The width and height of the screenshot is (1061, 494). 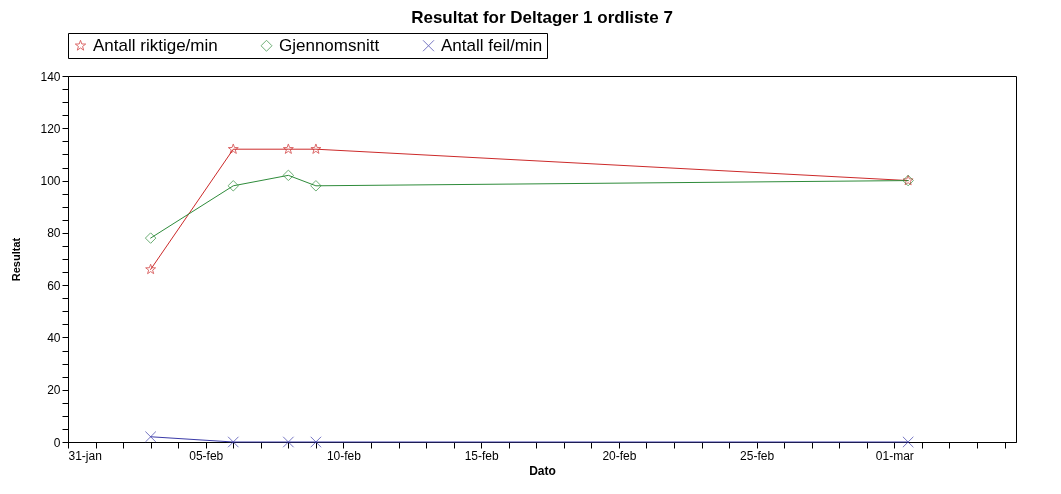 I want to click on y-tick-label: 60, so click(x=54, y=285).